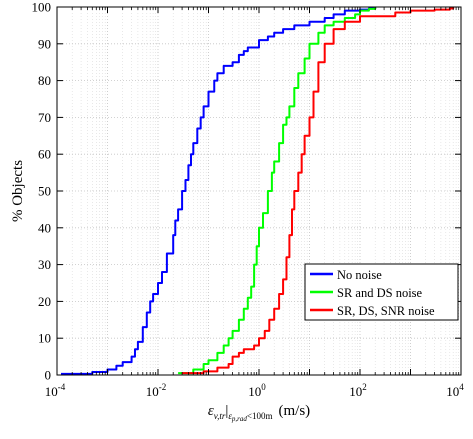  I want to click on x-tick-label: 10², so click(358, 390).